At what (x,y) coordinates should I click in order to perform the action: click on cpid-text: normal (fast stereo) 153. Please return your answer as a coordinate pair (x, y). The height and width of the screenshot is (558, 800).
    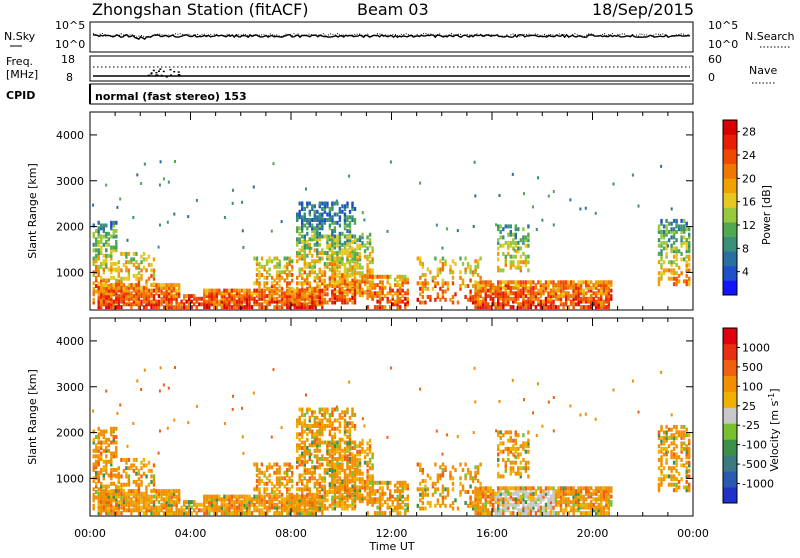
    Looking at the image, I should click on (171, 96).